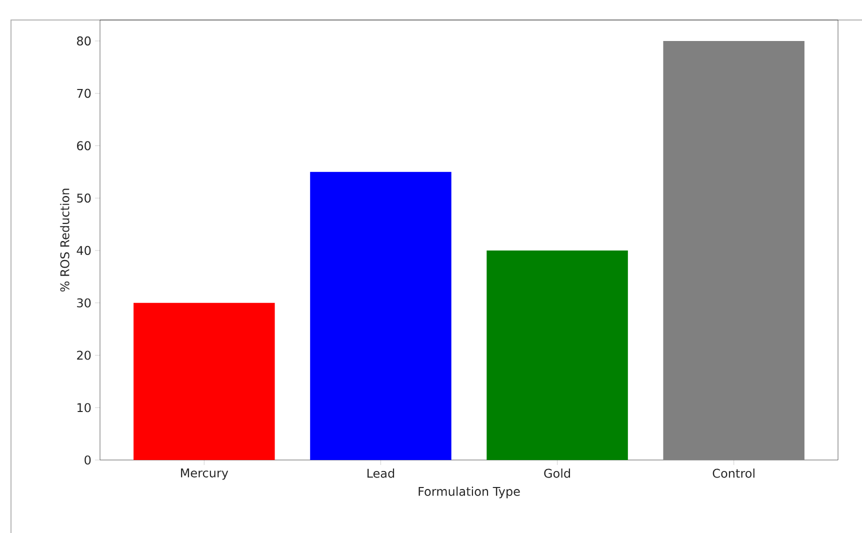 Image resolution: width=862 pixels, height=533 pixels. I want to click on y-tick-label: 80, so click(84, 41).